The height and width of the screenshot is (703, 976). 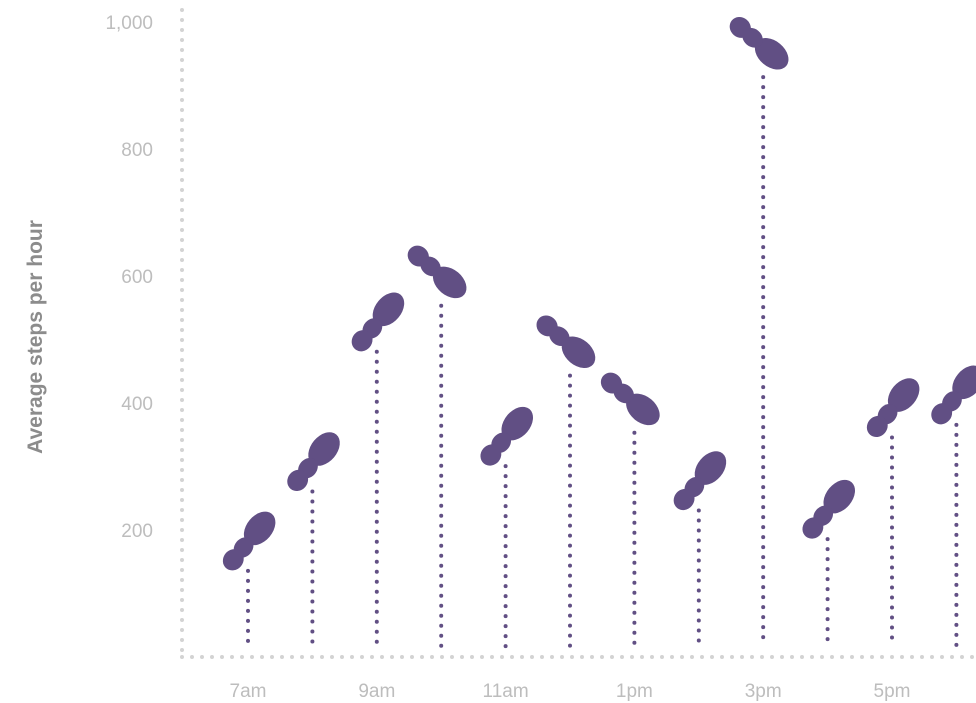 What do you see at coordinates (248, 691) in the screenshot?
I see `x-tick-label: 7am` at bounding box center [248, 691].